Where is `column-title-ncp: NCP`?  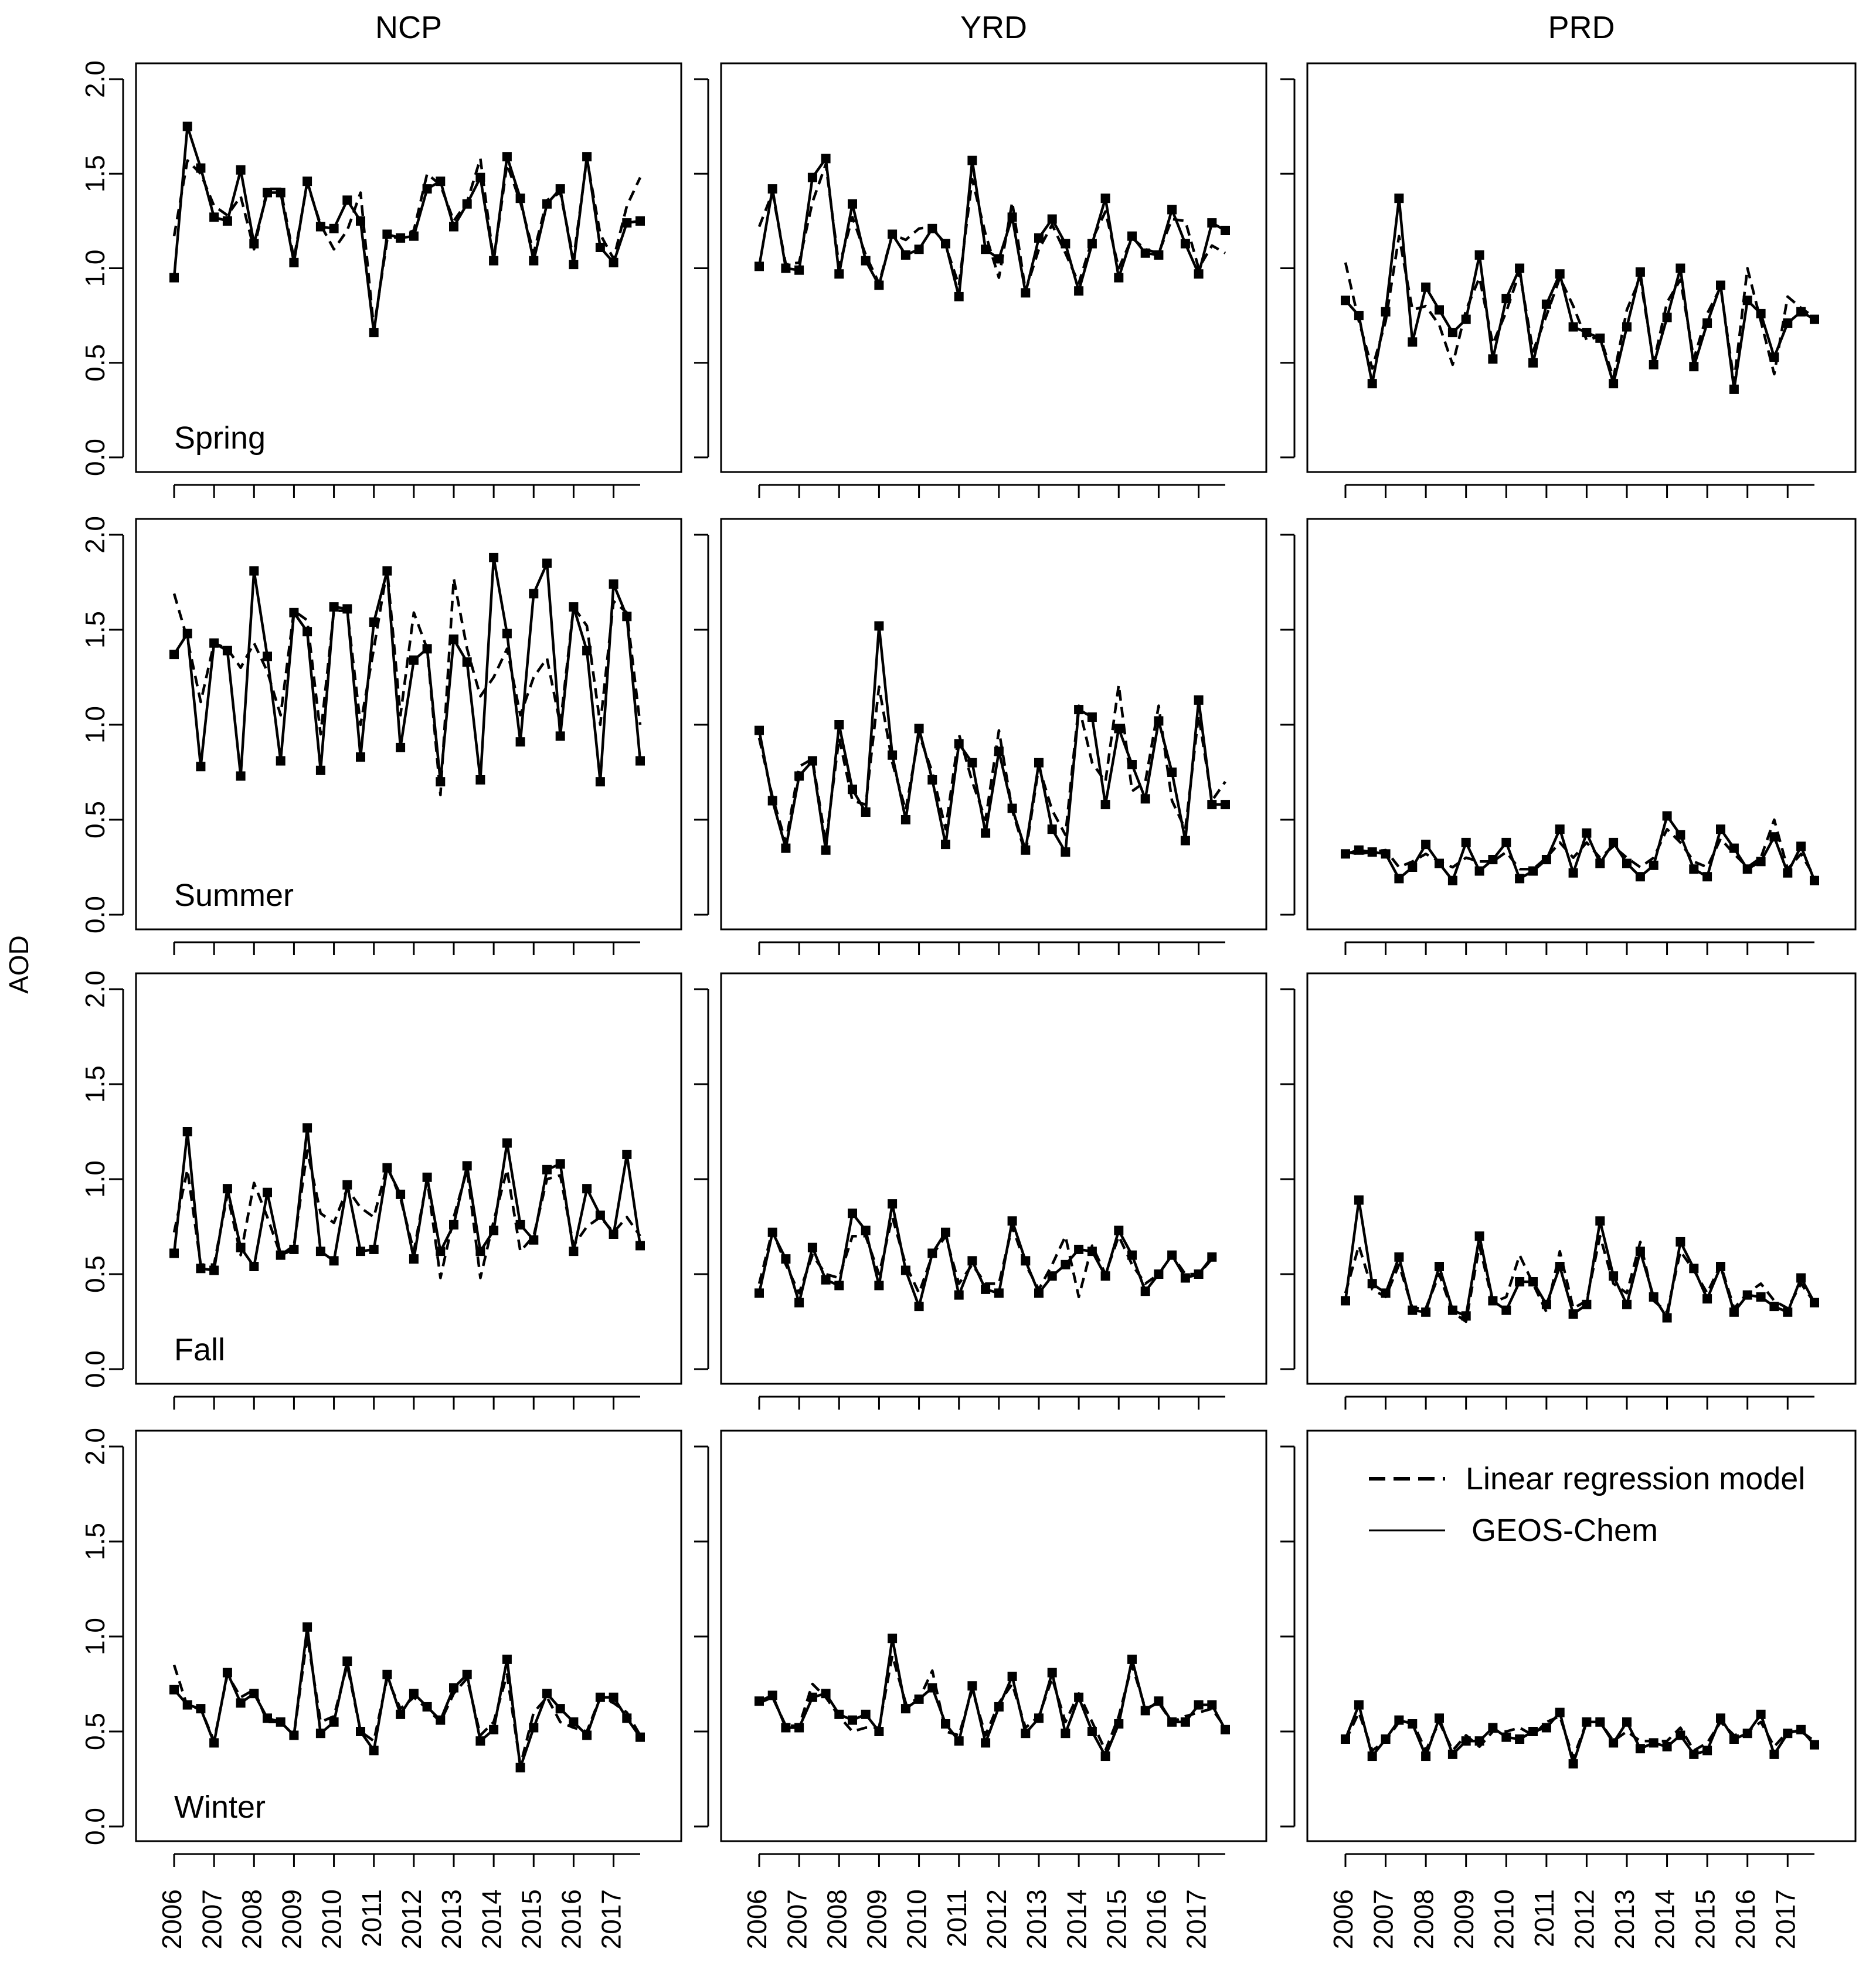 column-title-ncp: NCP is located at coordinates (408, 27).